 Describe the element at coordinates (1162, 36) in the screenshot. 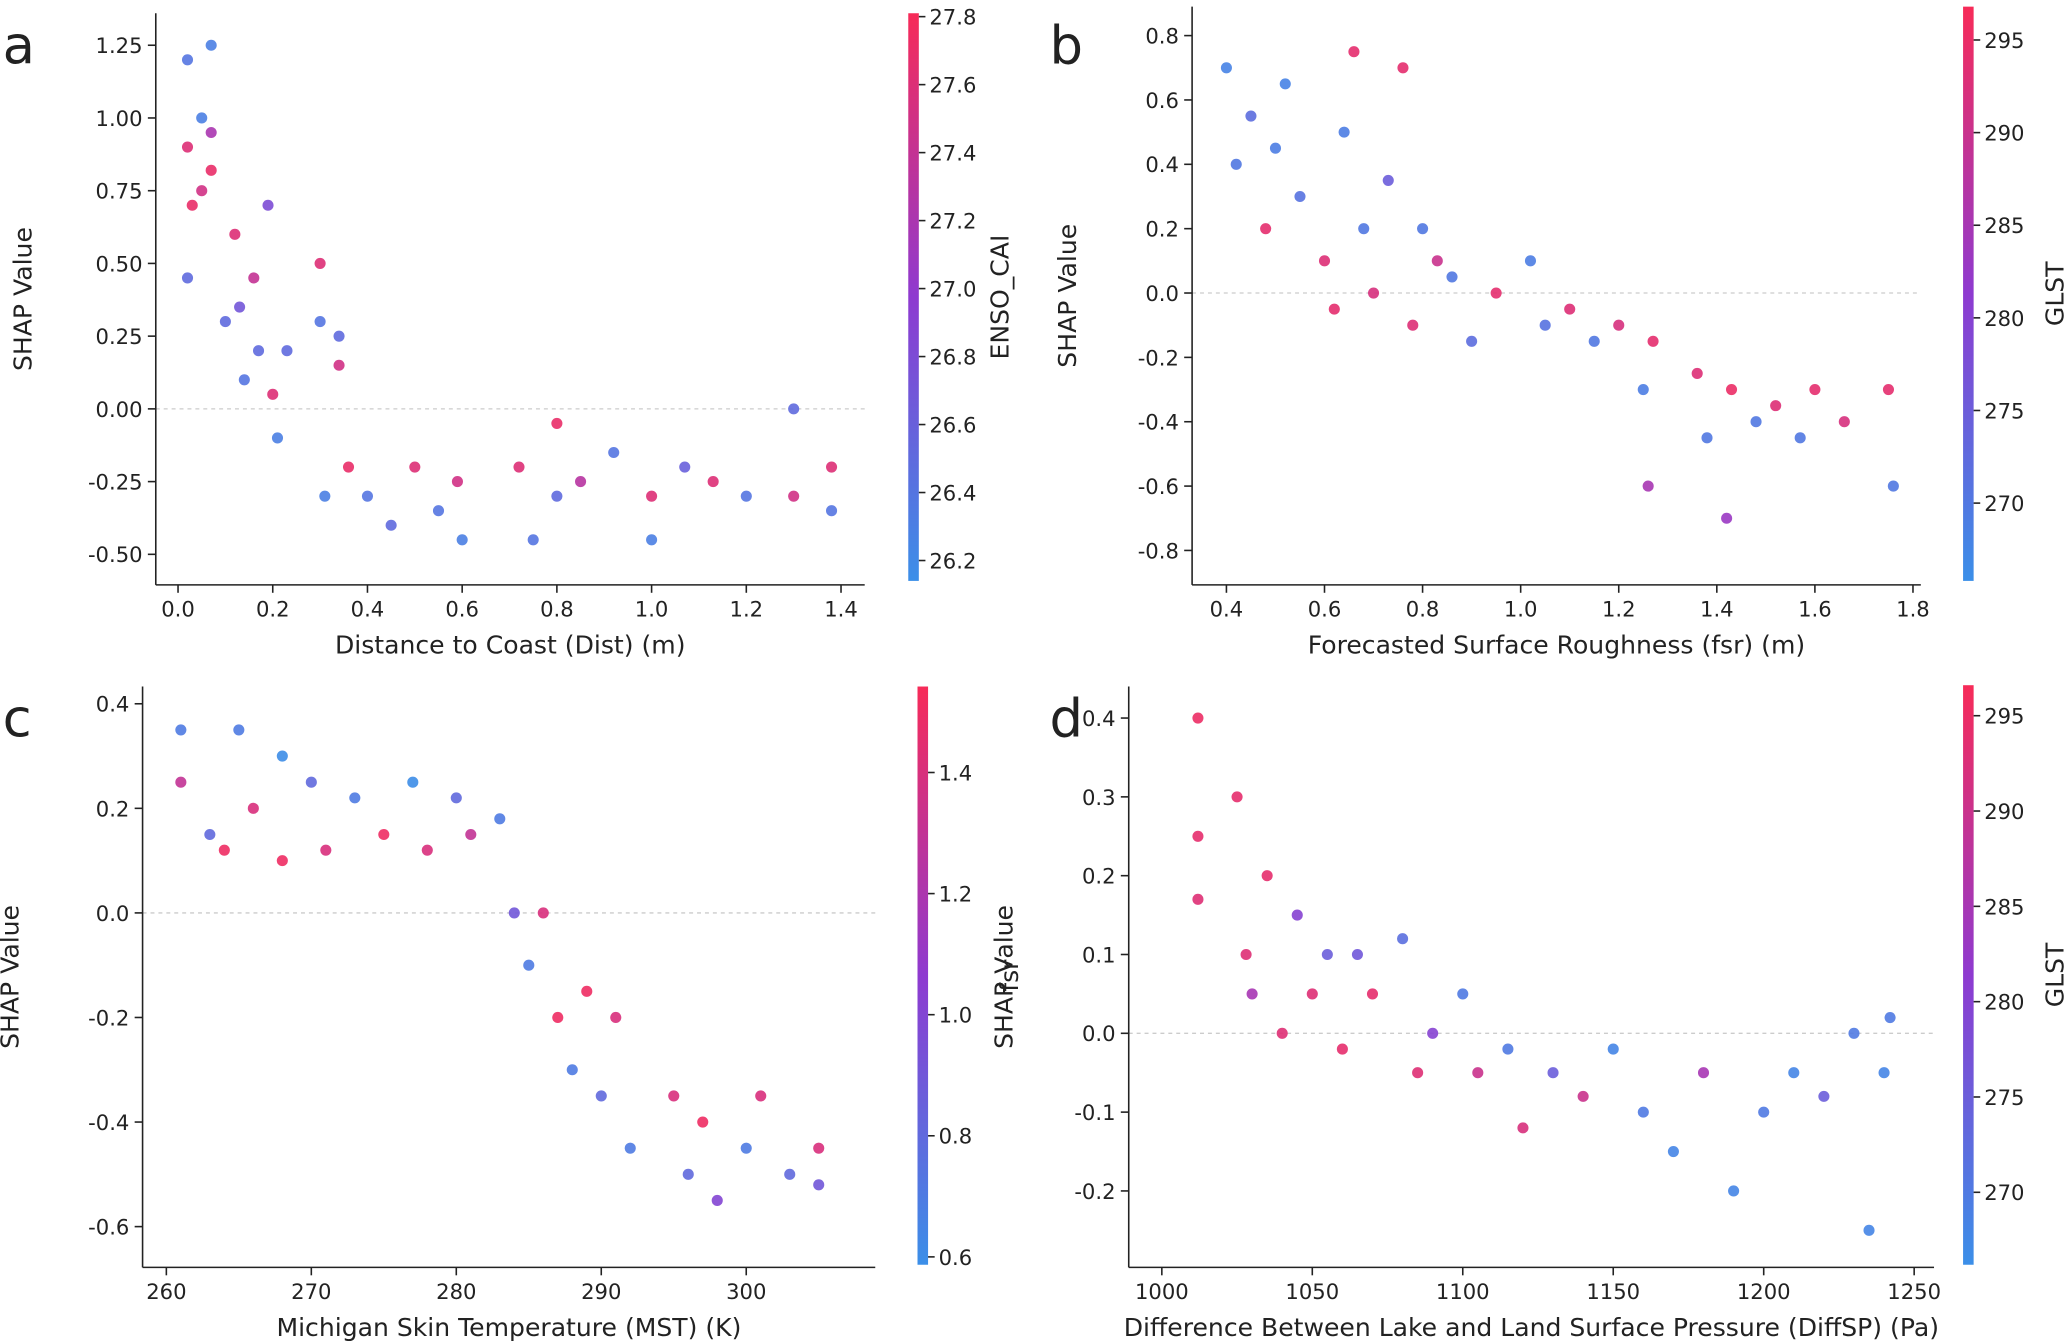

I see `y-tick-label: 0.8` at that location.